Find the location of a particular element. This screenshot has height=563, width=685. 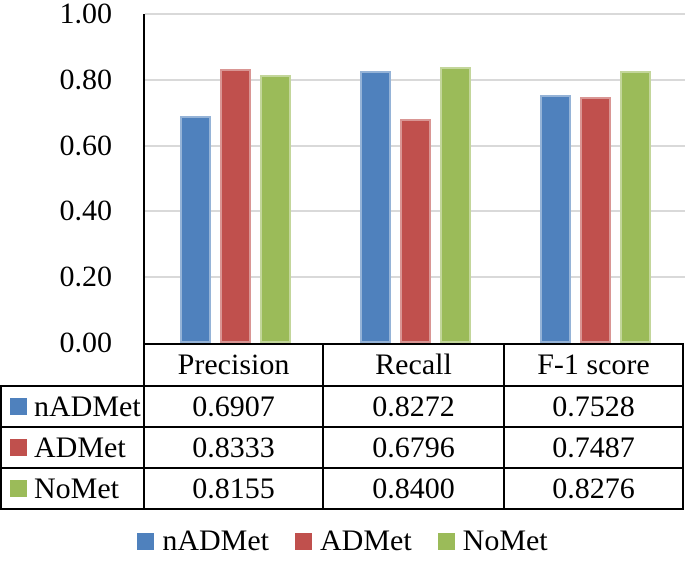

table-row-admet: ADMet 0.8333 0.6796 0.7487 is located at coordinates (342, 447).